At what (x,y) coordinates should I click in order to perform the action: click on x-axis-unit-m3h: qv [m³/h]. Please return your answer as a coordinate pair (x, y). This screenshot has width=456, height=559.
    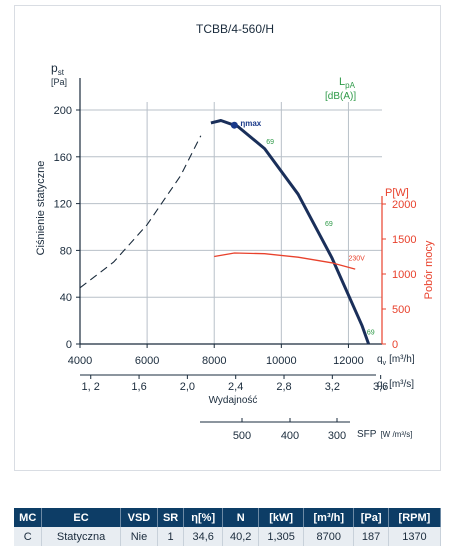
    Looking at the image, I should click on (396, 360).